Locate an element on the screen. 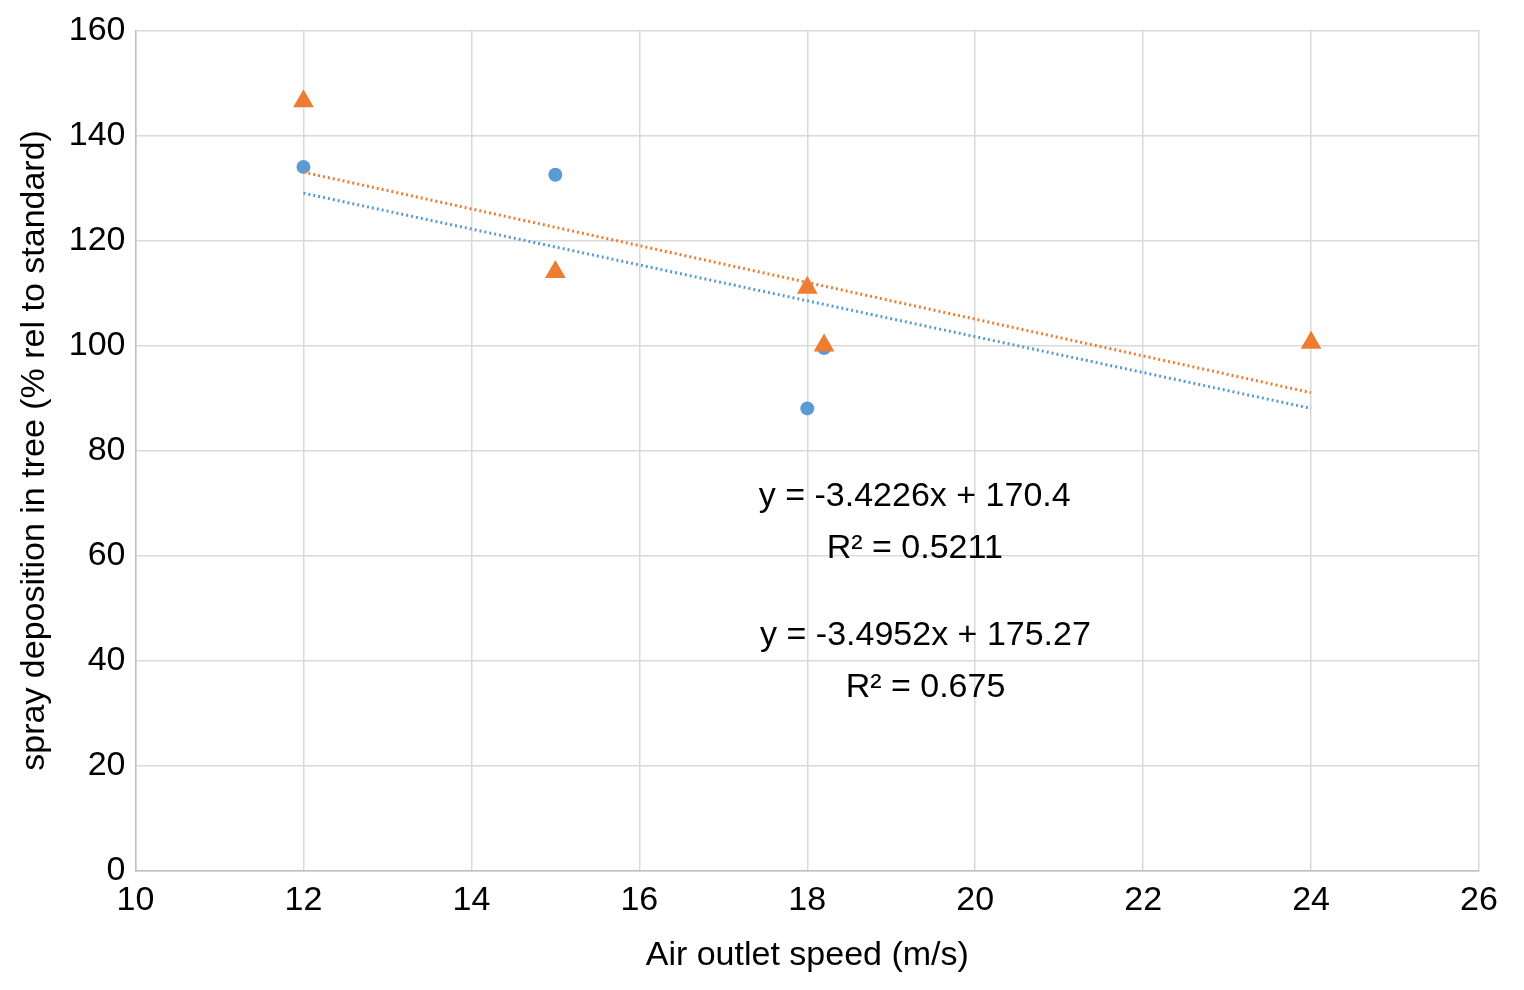 This screenshot has width=1524, height=990. y-axis-title: spray deposition in tree (% rel to standard) is located at coordinates (31, 450).